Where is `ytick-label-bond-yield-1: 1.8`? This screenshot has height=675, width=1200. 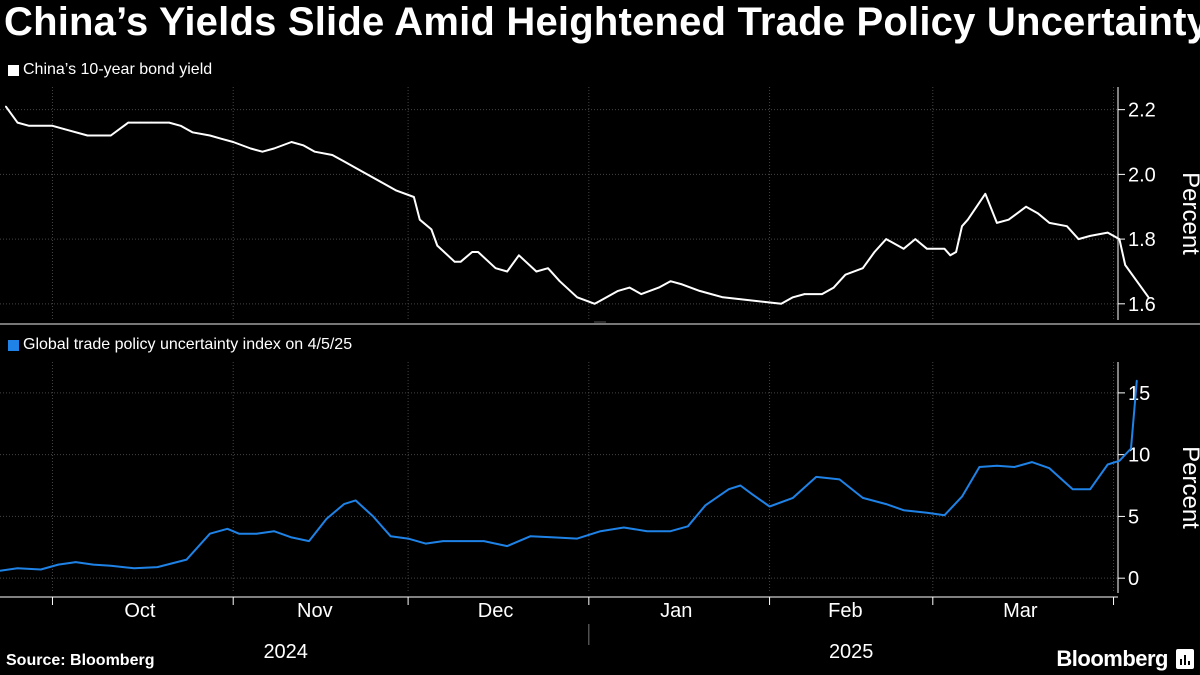
ytick-label-bond-yield-1: 1.8 is located at coordinates (1142, 240).